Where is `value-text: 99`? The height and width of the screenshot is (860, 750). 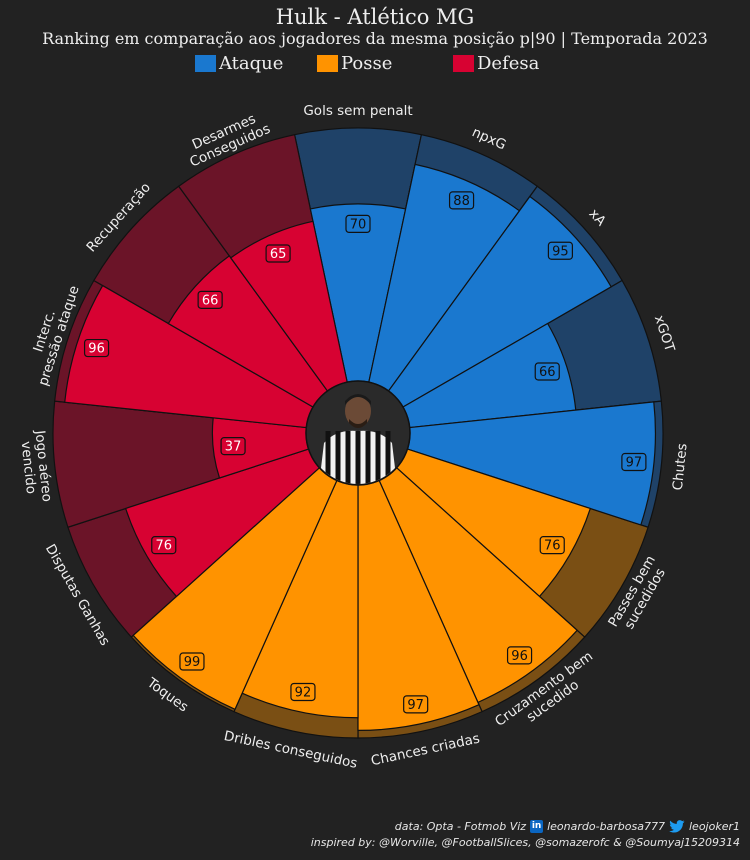
value-text: 99 is located at coordinates (192, 662).